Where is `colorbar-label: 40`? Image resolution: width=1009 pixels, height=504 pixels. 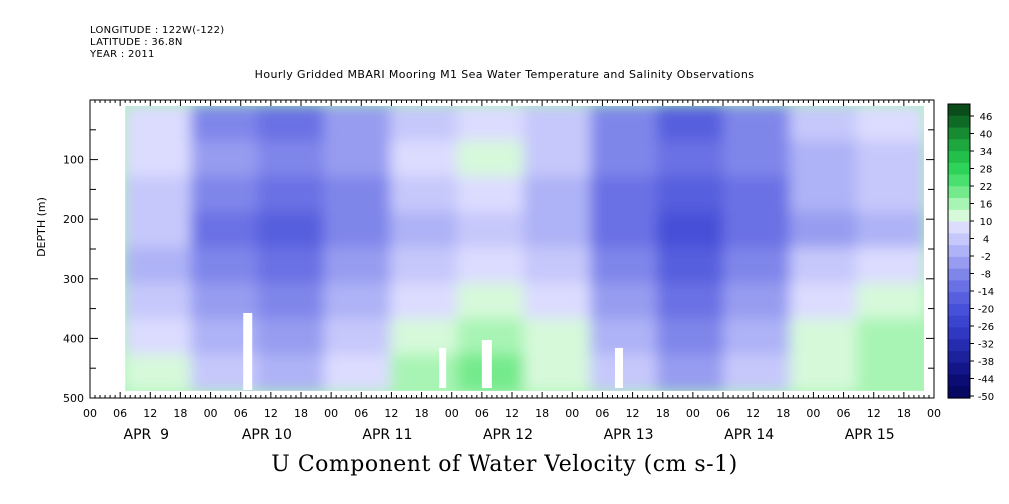
colorbar-label: 40 is located at coordinates (986, 135).